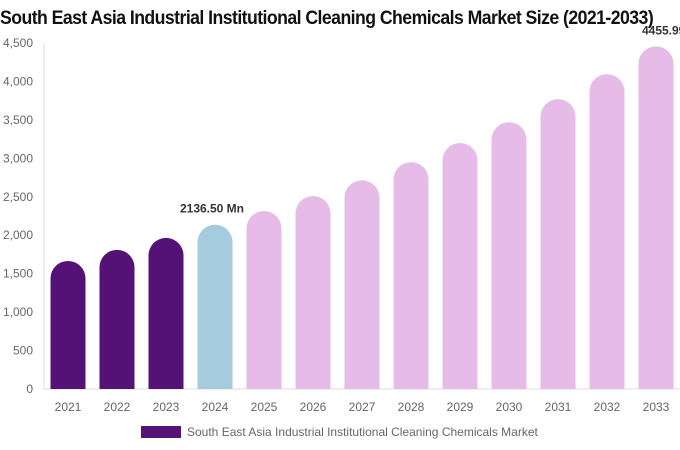  I want to click on x-tick-label: 2026, so click(313, 407).